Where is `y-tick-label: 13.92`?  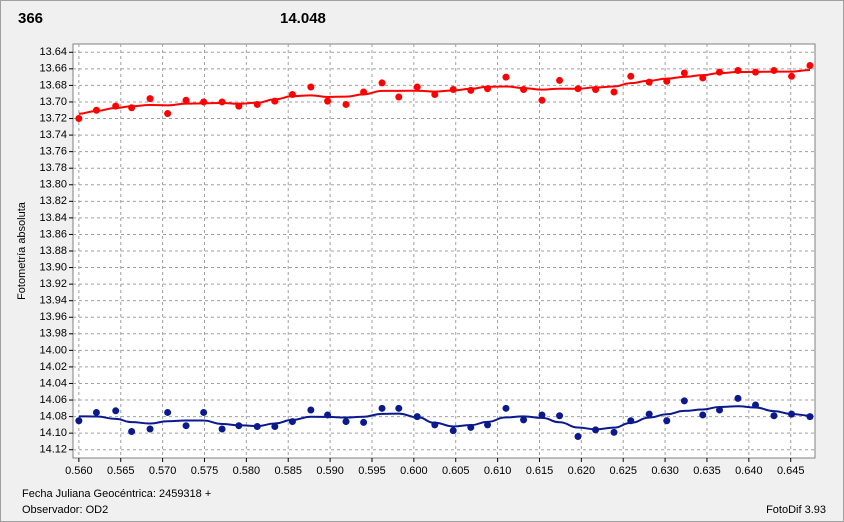
y-tick-label: 13.92 is located at coordinates (53, 284).